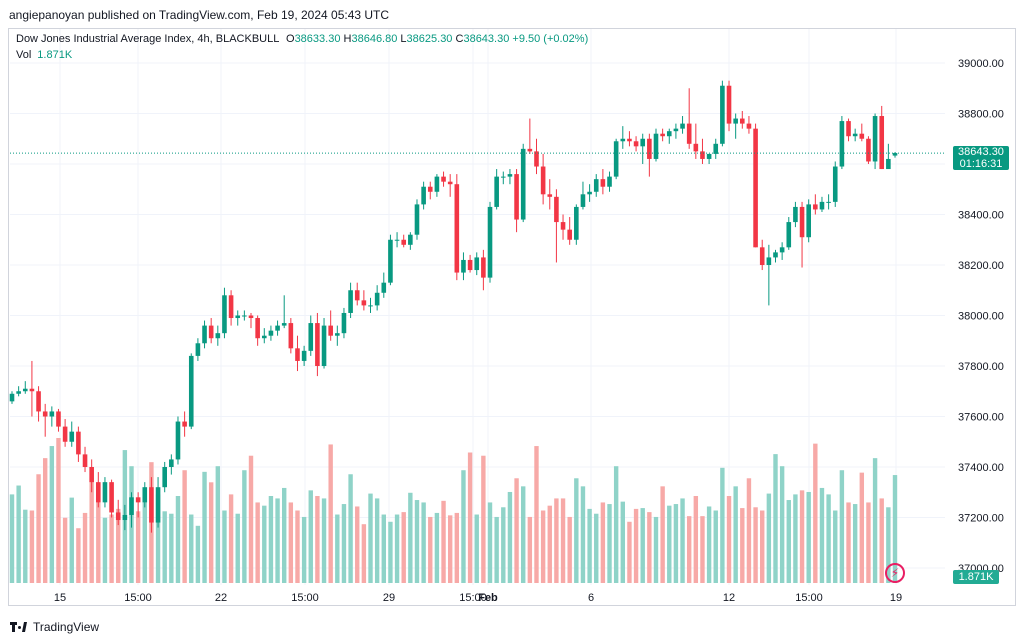 The height and width of the screenshot is (643, 1024). Describe the element at coordinates (44, 55) in the screenshot. I see `volume-legend: Vol 1.871K` at that location.